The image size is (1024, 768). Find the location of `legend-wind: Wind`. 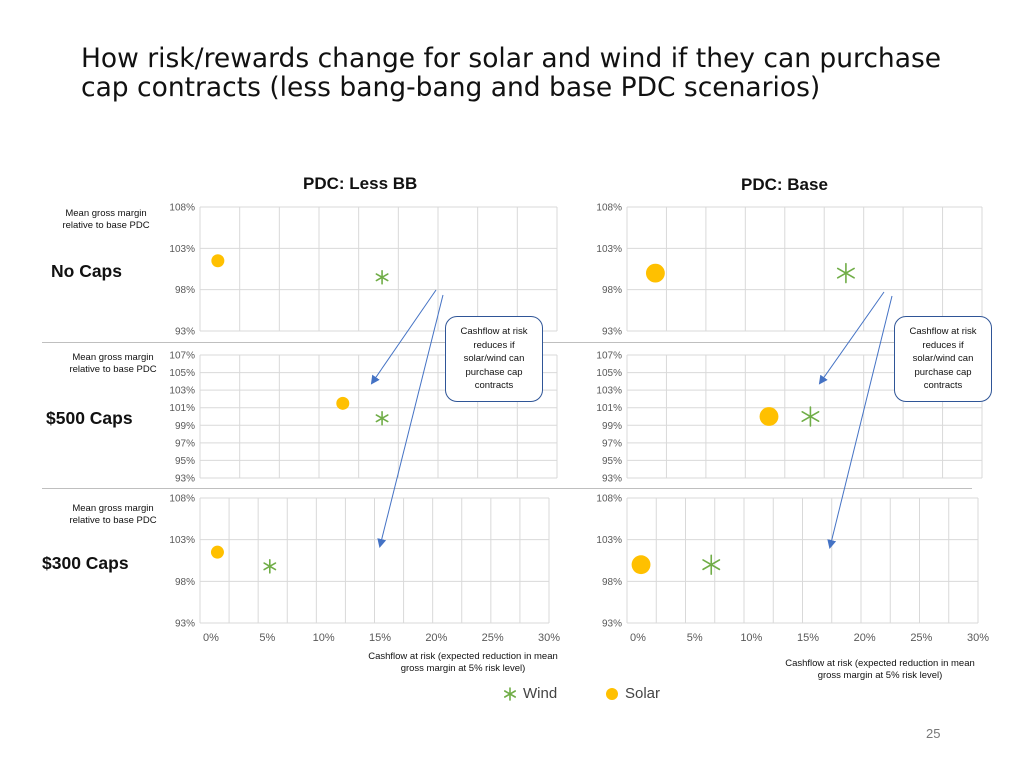

legend-wind: Wind is located at coordinates (530, 693).